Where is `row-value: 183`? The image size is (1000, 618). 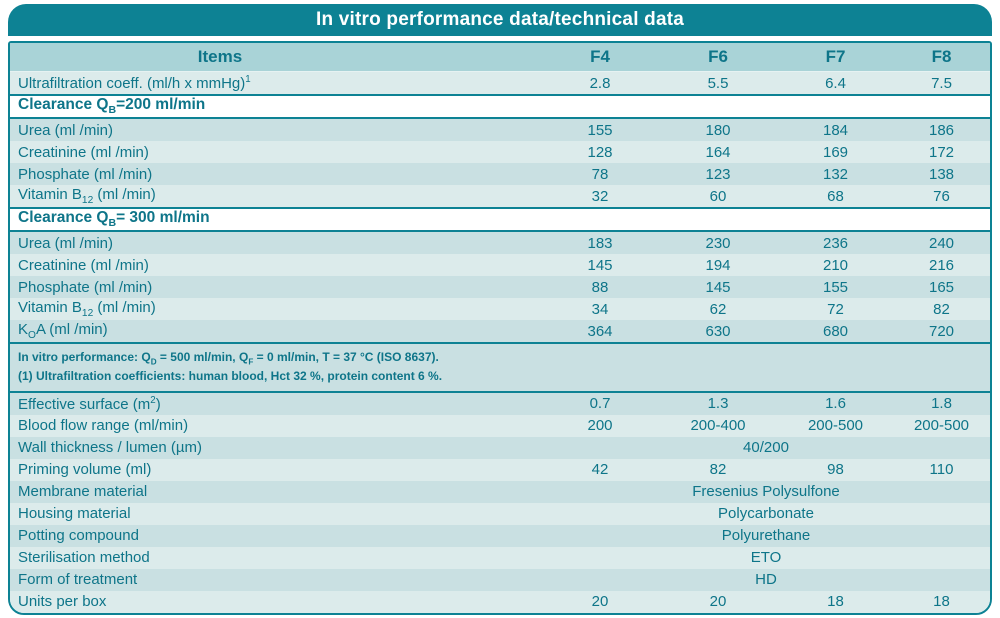 row-value: 183 is located at coordinates (600, 242).